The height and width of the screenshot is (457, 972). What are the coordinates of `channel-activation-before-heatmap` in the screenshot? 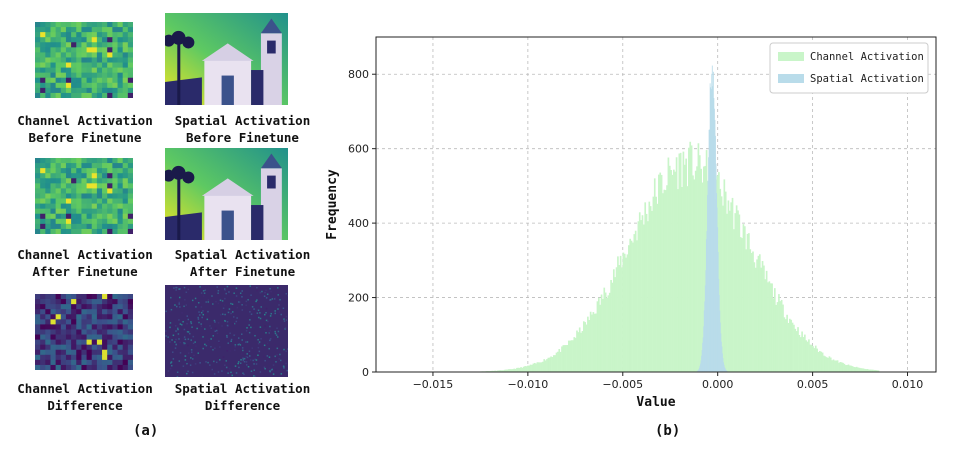 It's located at (84, 60).